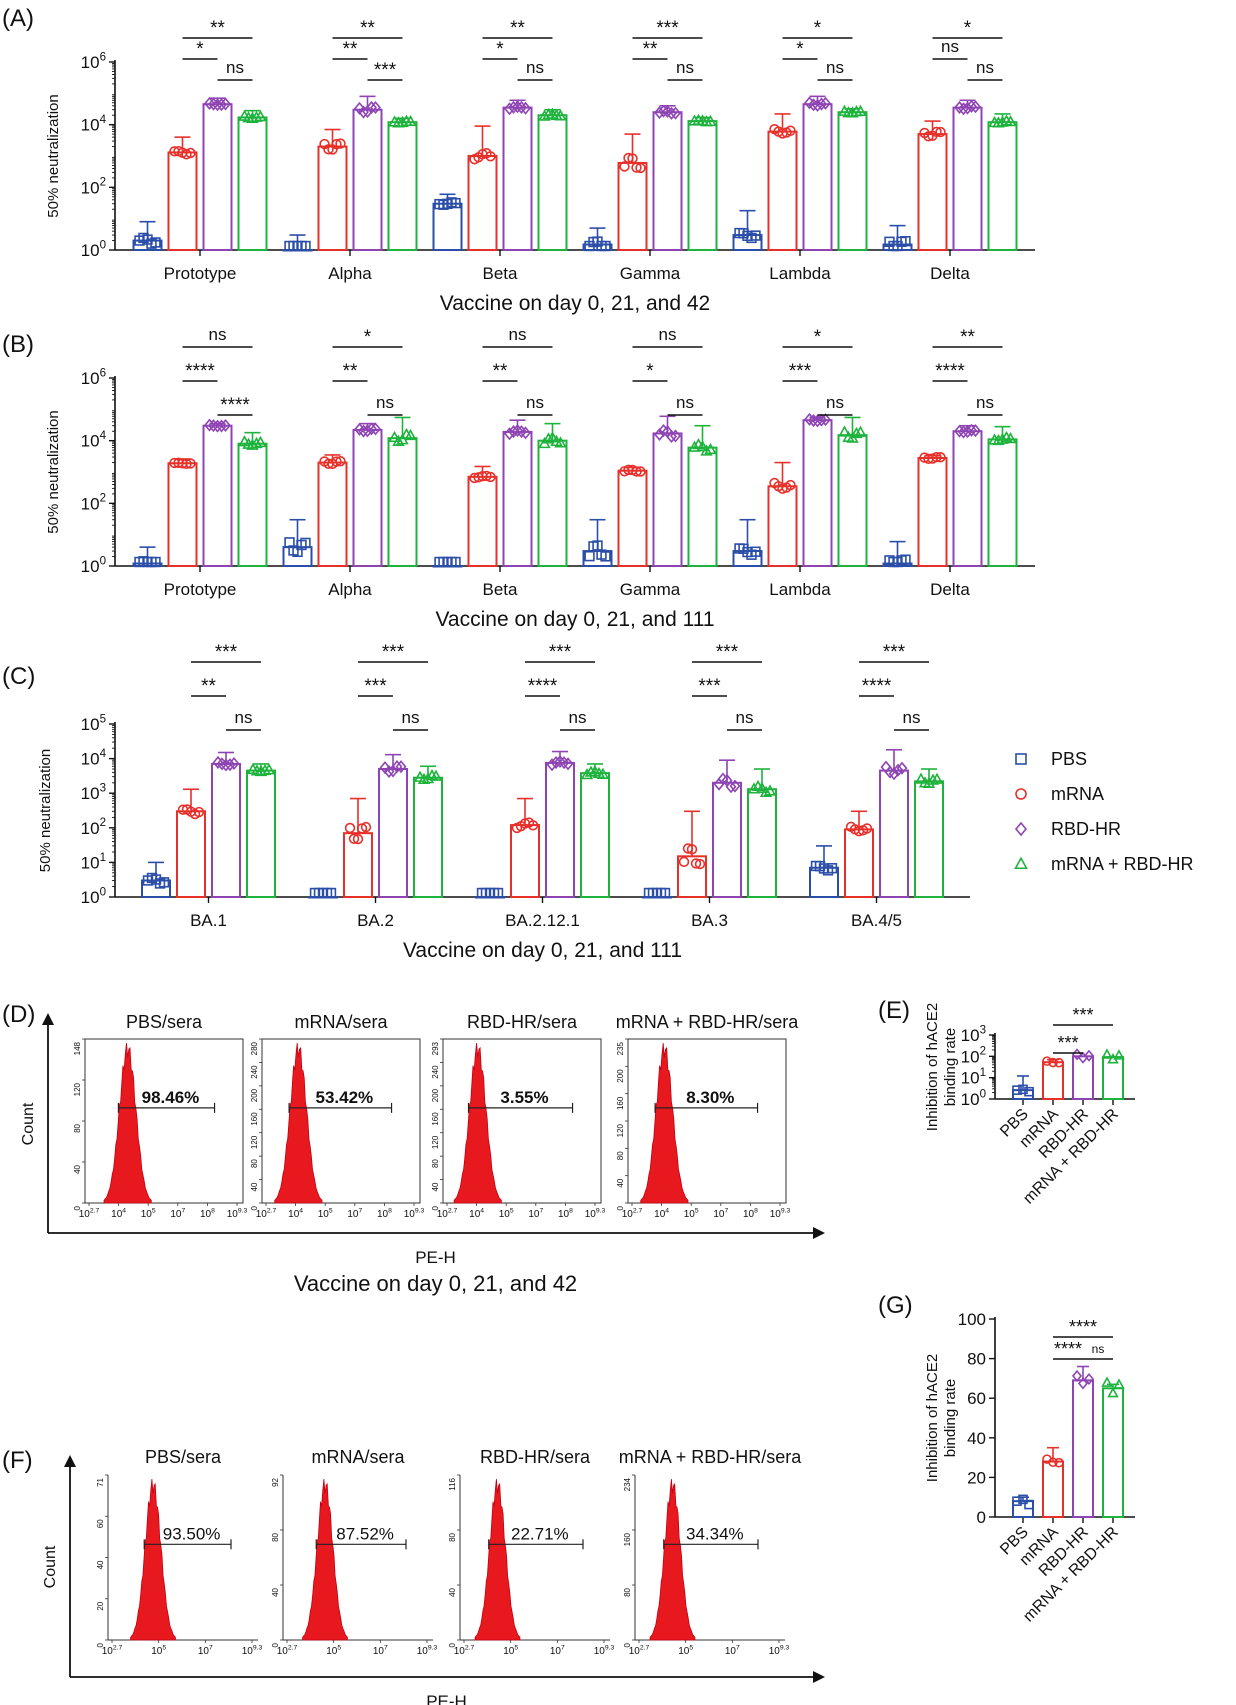  What do you see at coordinates (727, 652) in the screenshot?
I see `significance-label: ***` at bounding box center [727, 652].